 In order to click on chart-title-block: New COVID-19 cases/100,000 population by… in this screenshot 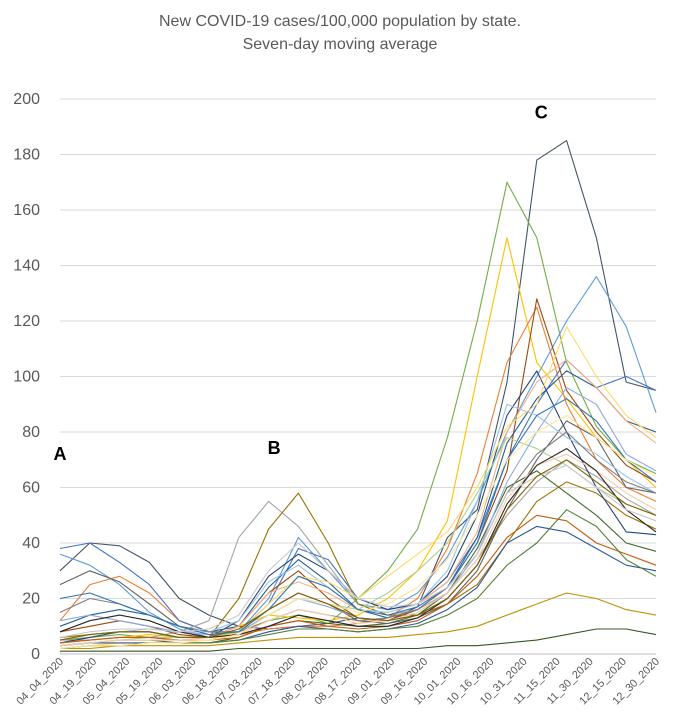, I will do `click(340, 33)`.